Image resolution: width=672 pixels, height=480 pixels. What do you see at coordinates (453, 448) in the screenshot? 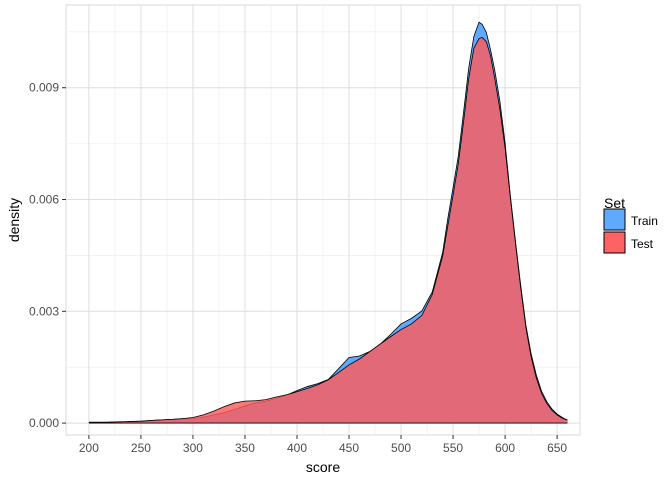
I see `x-tick-label: 550` at bounding box center [453, 448].